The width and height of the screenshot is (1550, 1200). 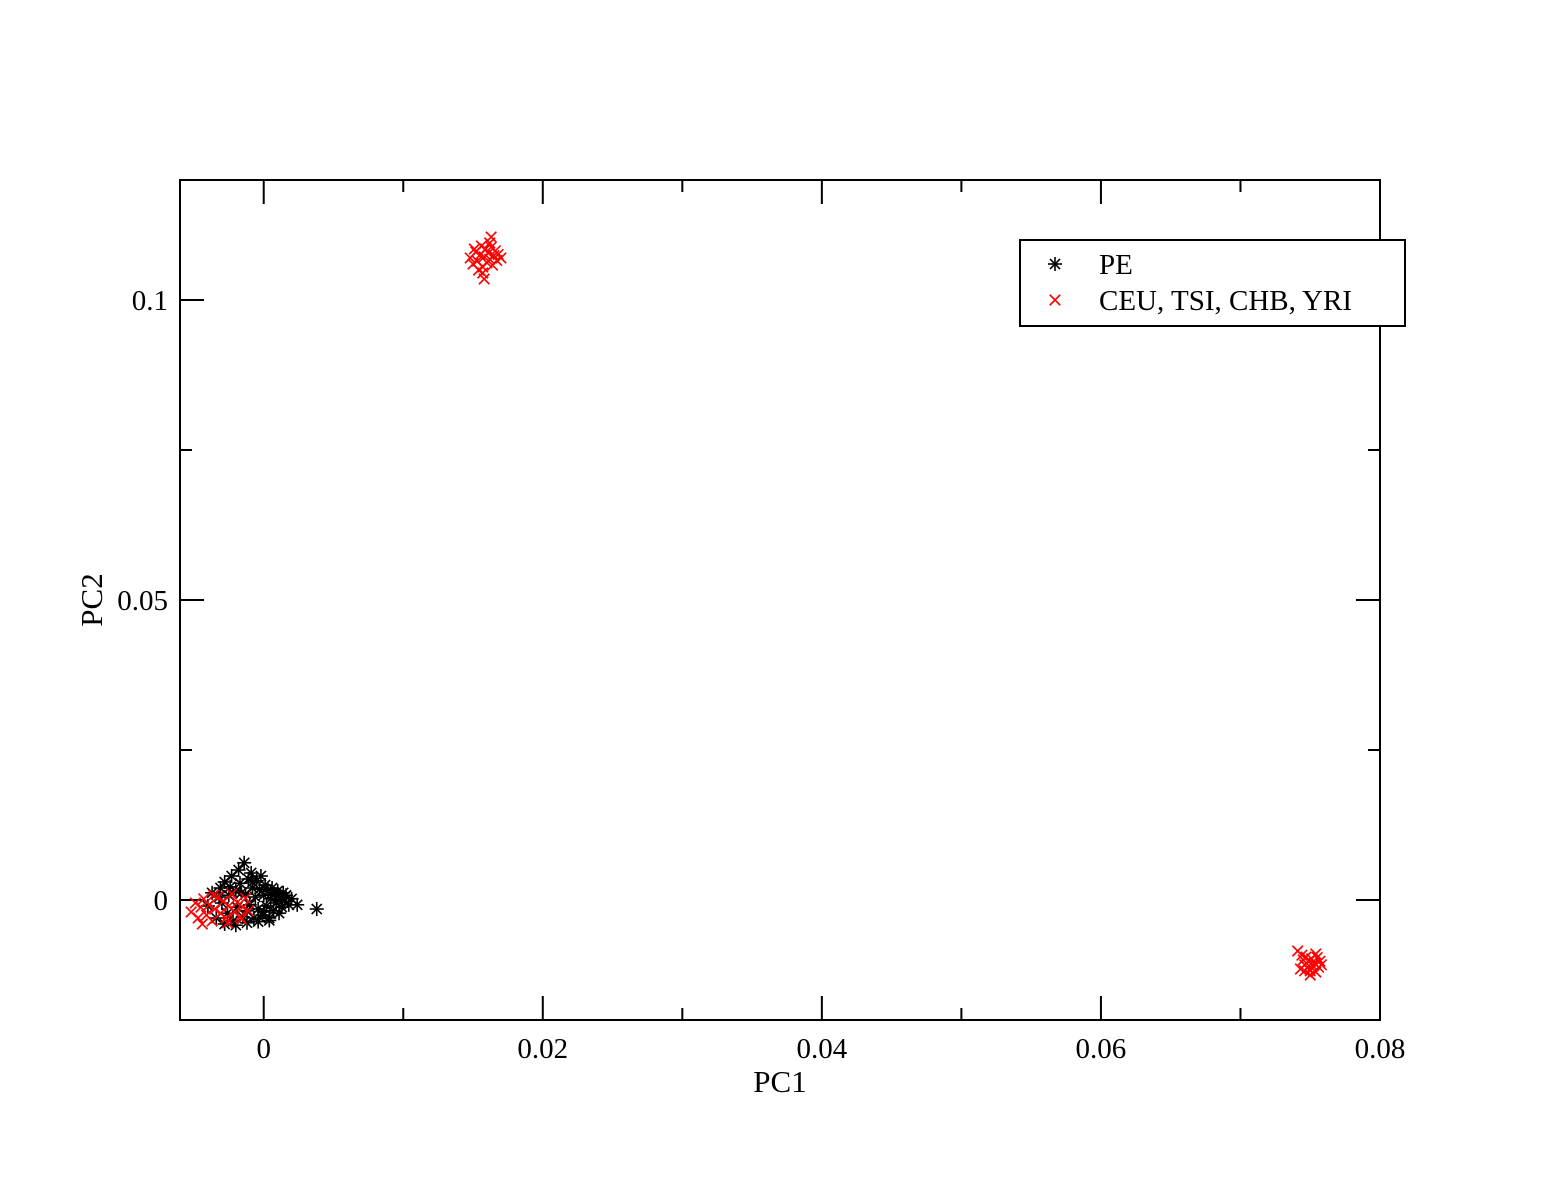 I want to click on x-tick-label: 0, so click(x=263, y=1049).